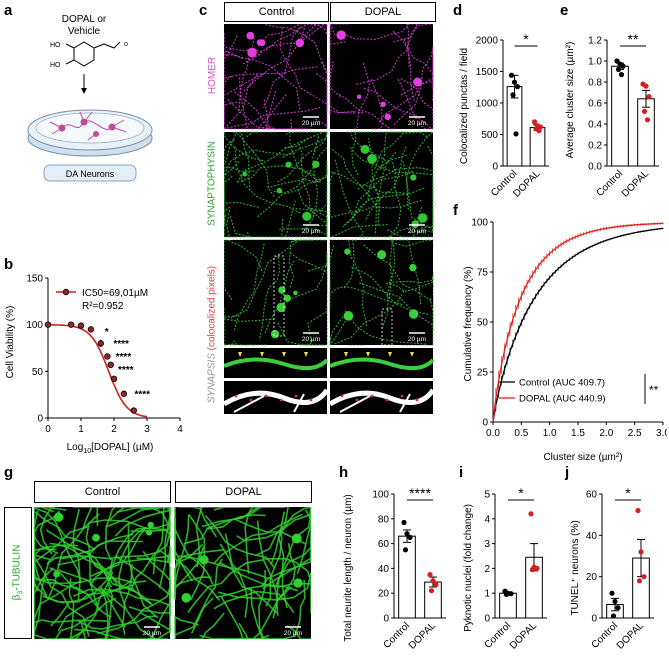 This screenshot has height=667, width=669. What do you see at coordinates (126, 370) in the screenshot?
I see `significance-label: ****` at bounding box center [126, 370].